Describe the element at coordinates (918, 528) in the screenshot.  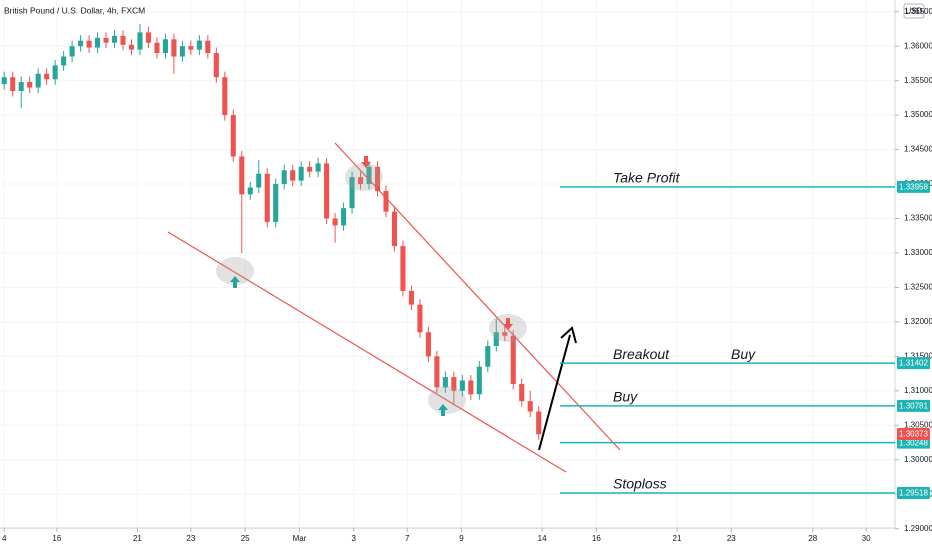
I see `y-tick-label: 1.29000` at that location.